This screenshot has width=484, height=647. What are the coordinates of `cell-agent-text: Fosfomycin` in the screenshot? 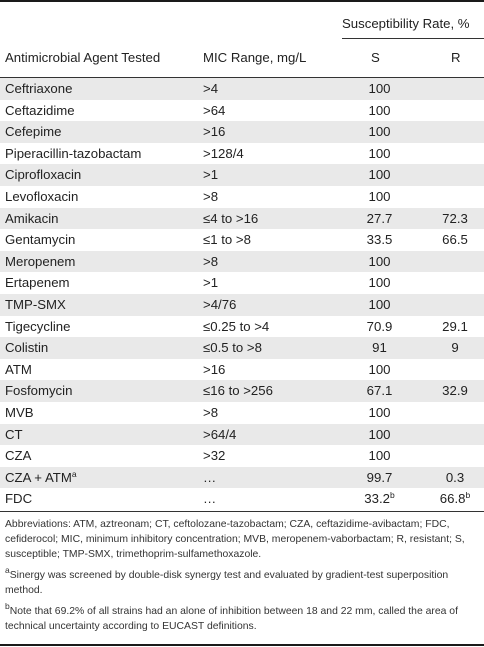 It's located at (39, 391).